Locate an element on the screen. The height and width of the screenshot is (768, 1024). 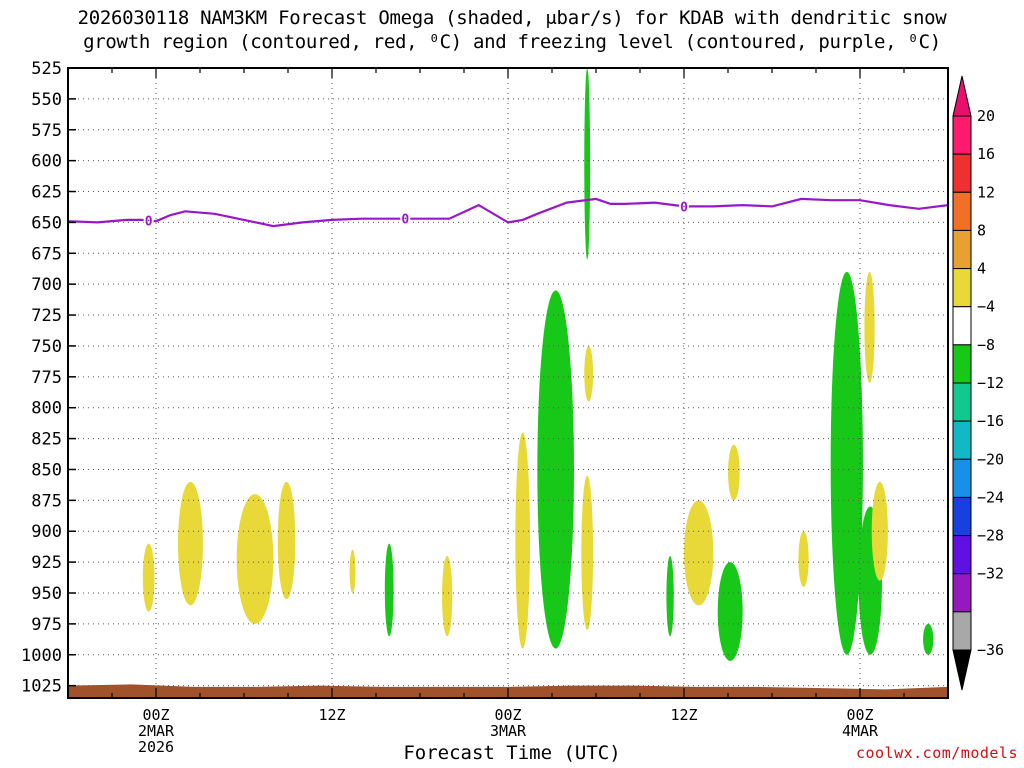
colorbar-label: 20 is located at coordinates (986, 116).